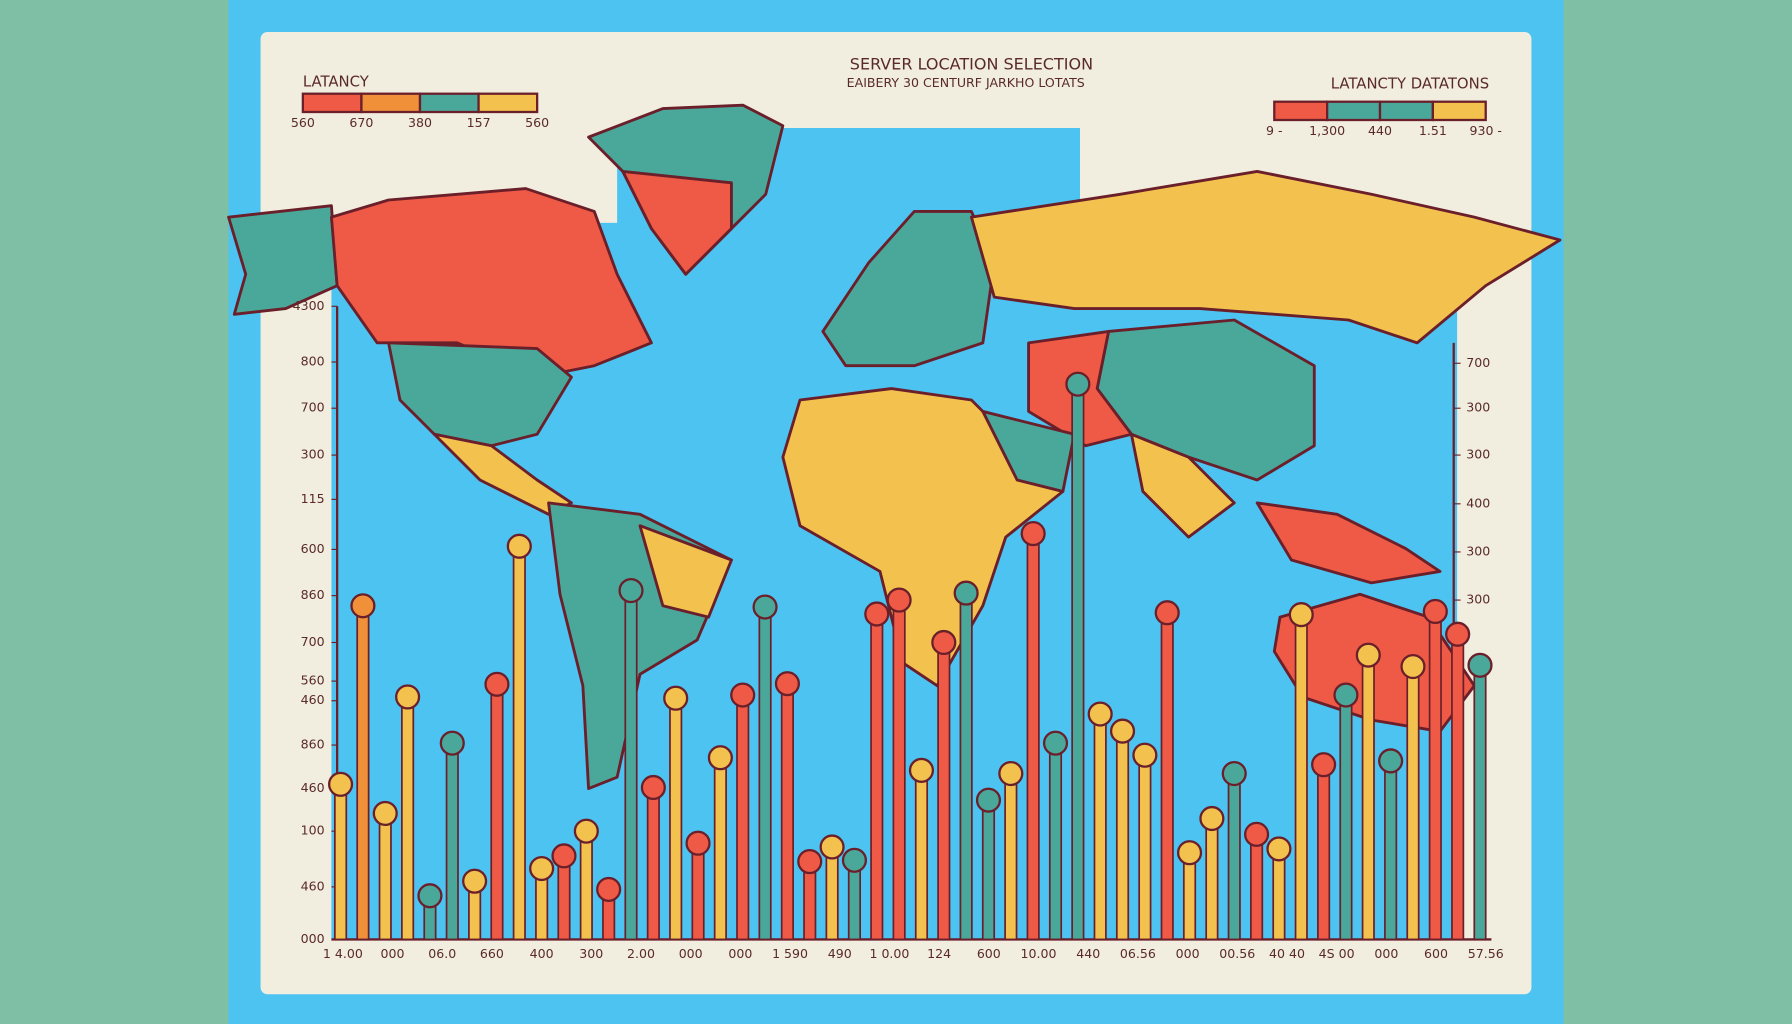 The width and height of the screenshot is (1792, 1024). Describe the element at coordinates (420, 122) in the screenshot. I see `legend-label: 380` at that location.